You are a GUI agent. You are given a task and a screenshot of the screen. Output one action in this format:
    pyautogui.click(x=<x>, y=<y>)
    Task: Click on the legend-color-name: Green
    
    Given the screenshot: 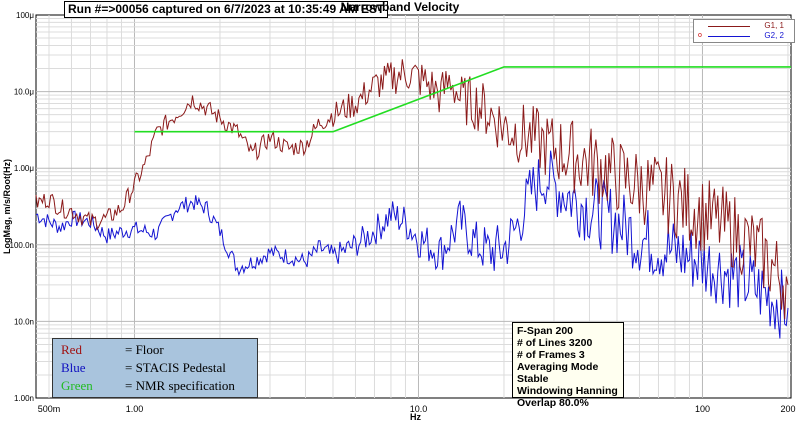 What is the action you would take?
    pyautogui.click(x=77, y=385)
    